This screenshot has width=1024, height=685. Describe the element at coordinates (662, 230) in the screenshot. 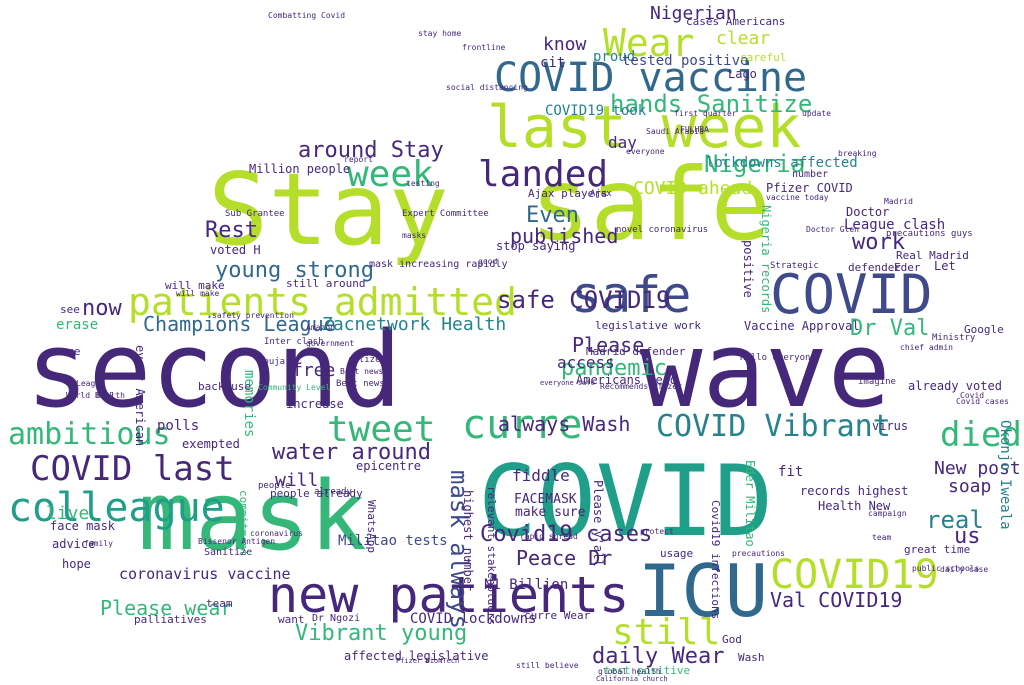

I see `word-novel-coronavirus: novel coronavirus` at that location.